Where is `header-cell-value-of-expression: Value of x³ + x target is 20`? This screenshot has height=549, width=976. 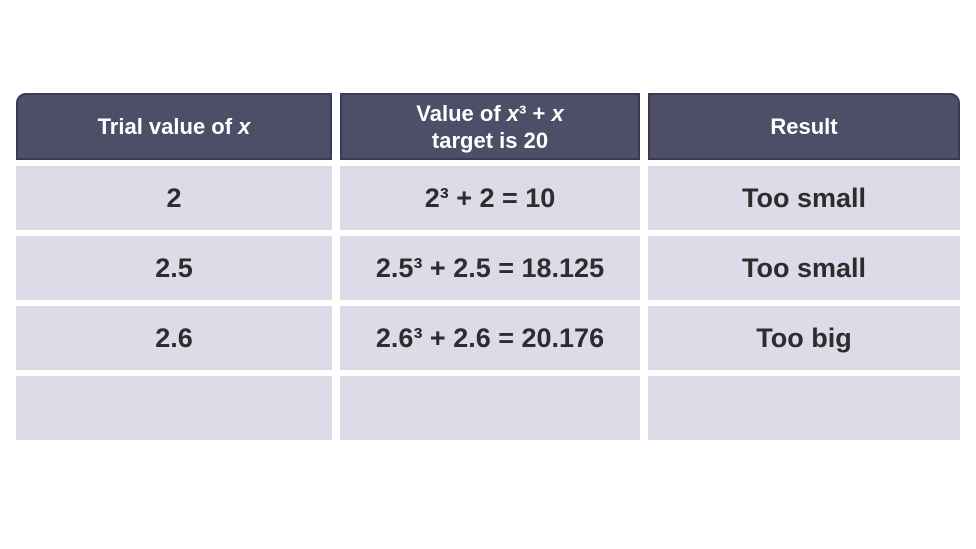 header-cell-value-of-expression: Value of x³ + x target is 20 is located at coordinates (490, 126).